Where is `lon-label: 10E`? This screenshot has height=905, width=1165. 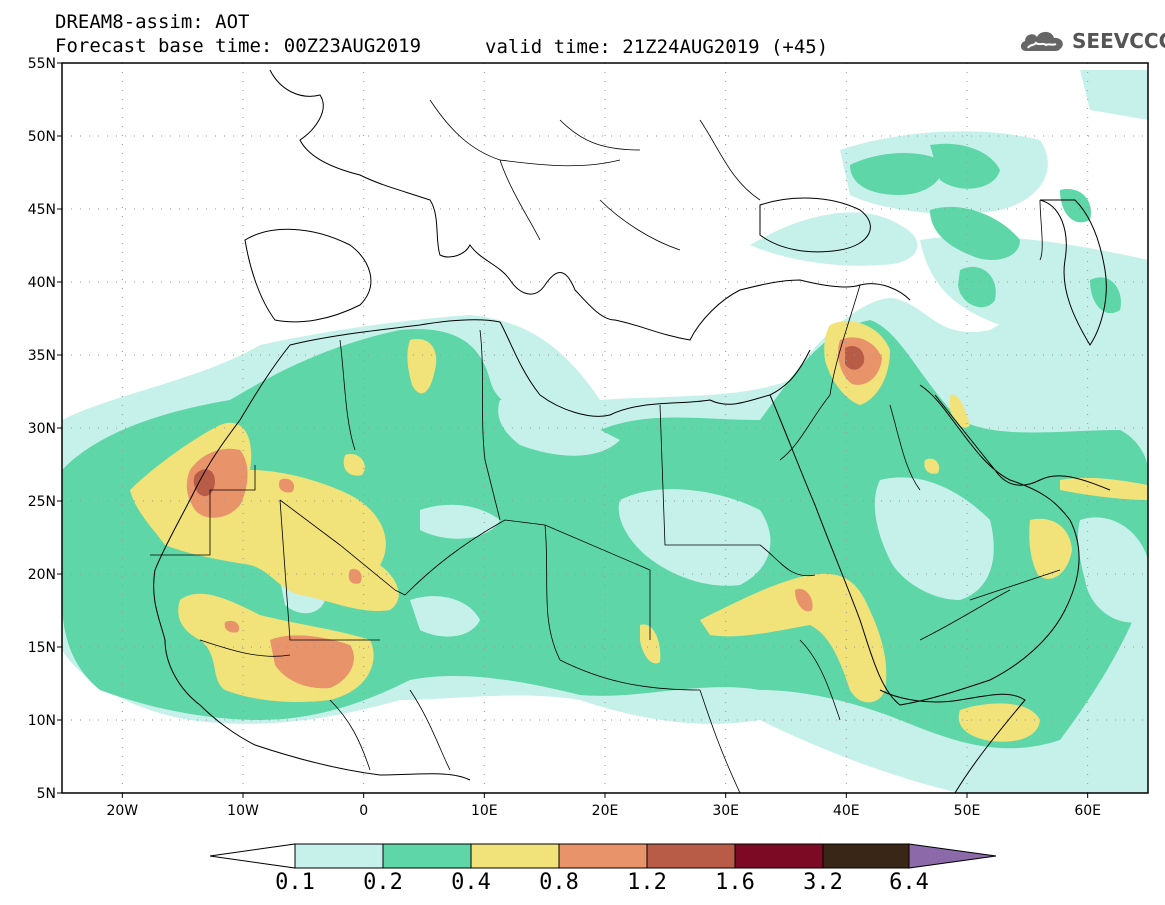 lon-label: 10E is located at coordinates (484, 811).